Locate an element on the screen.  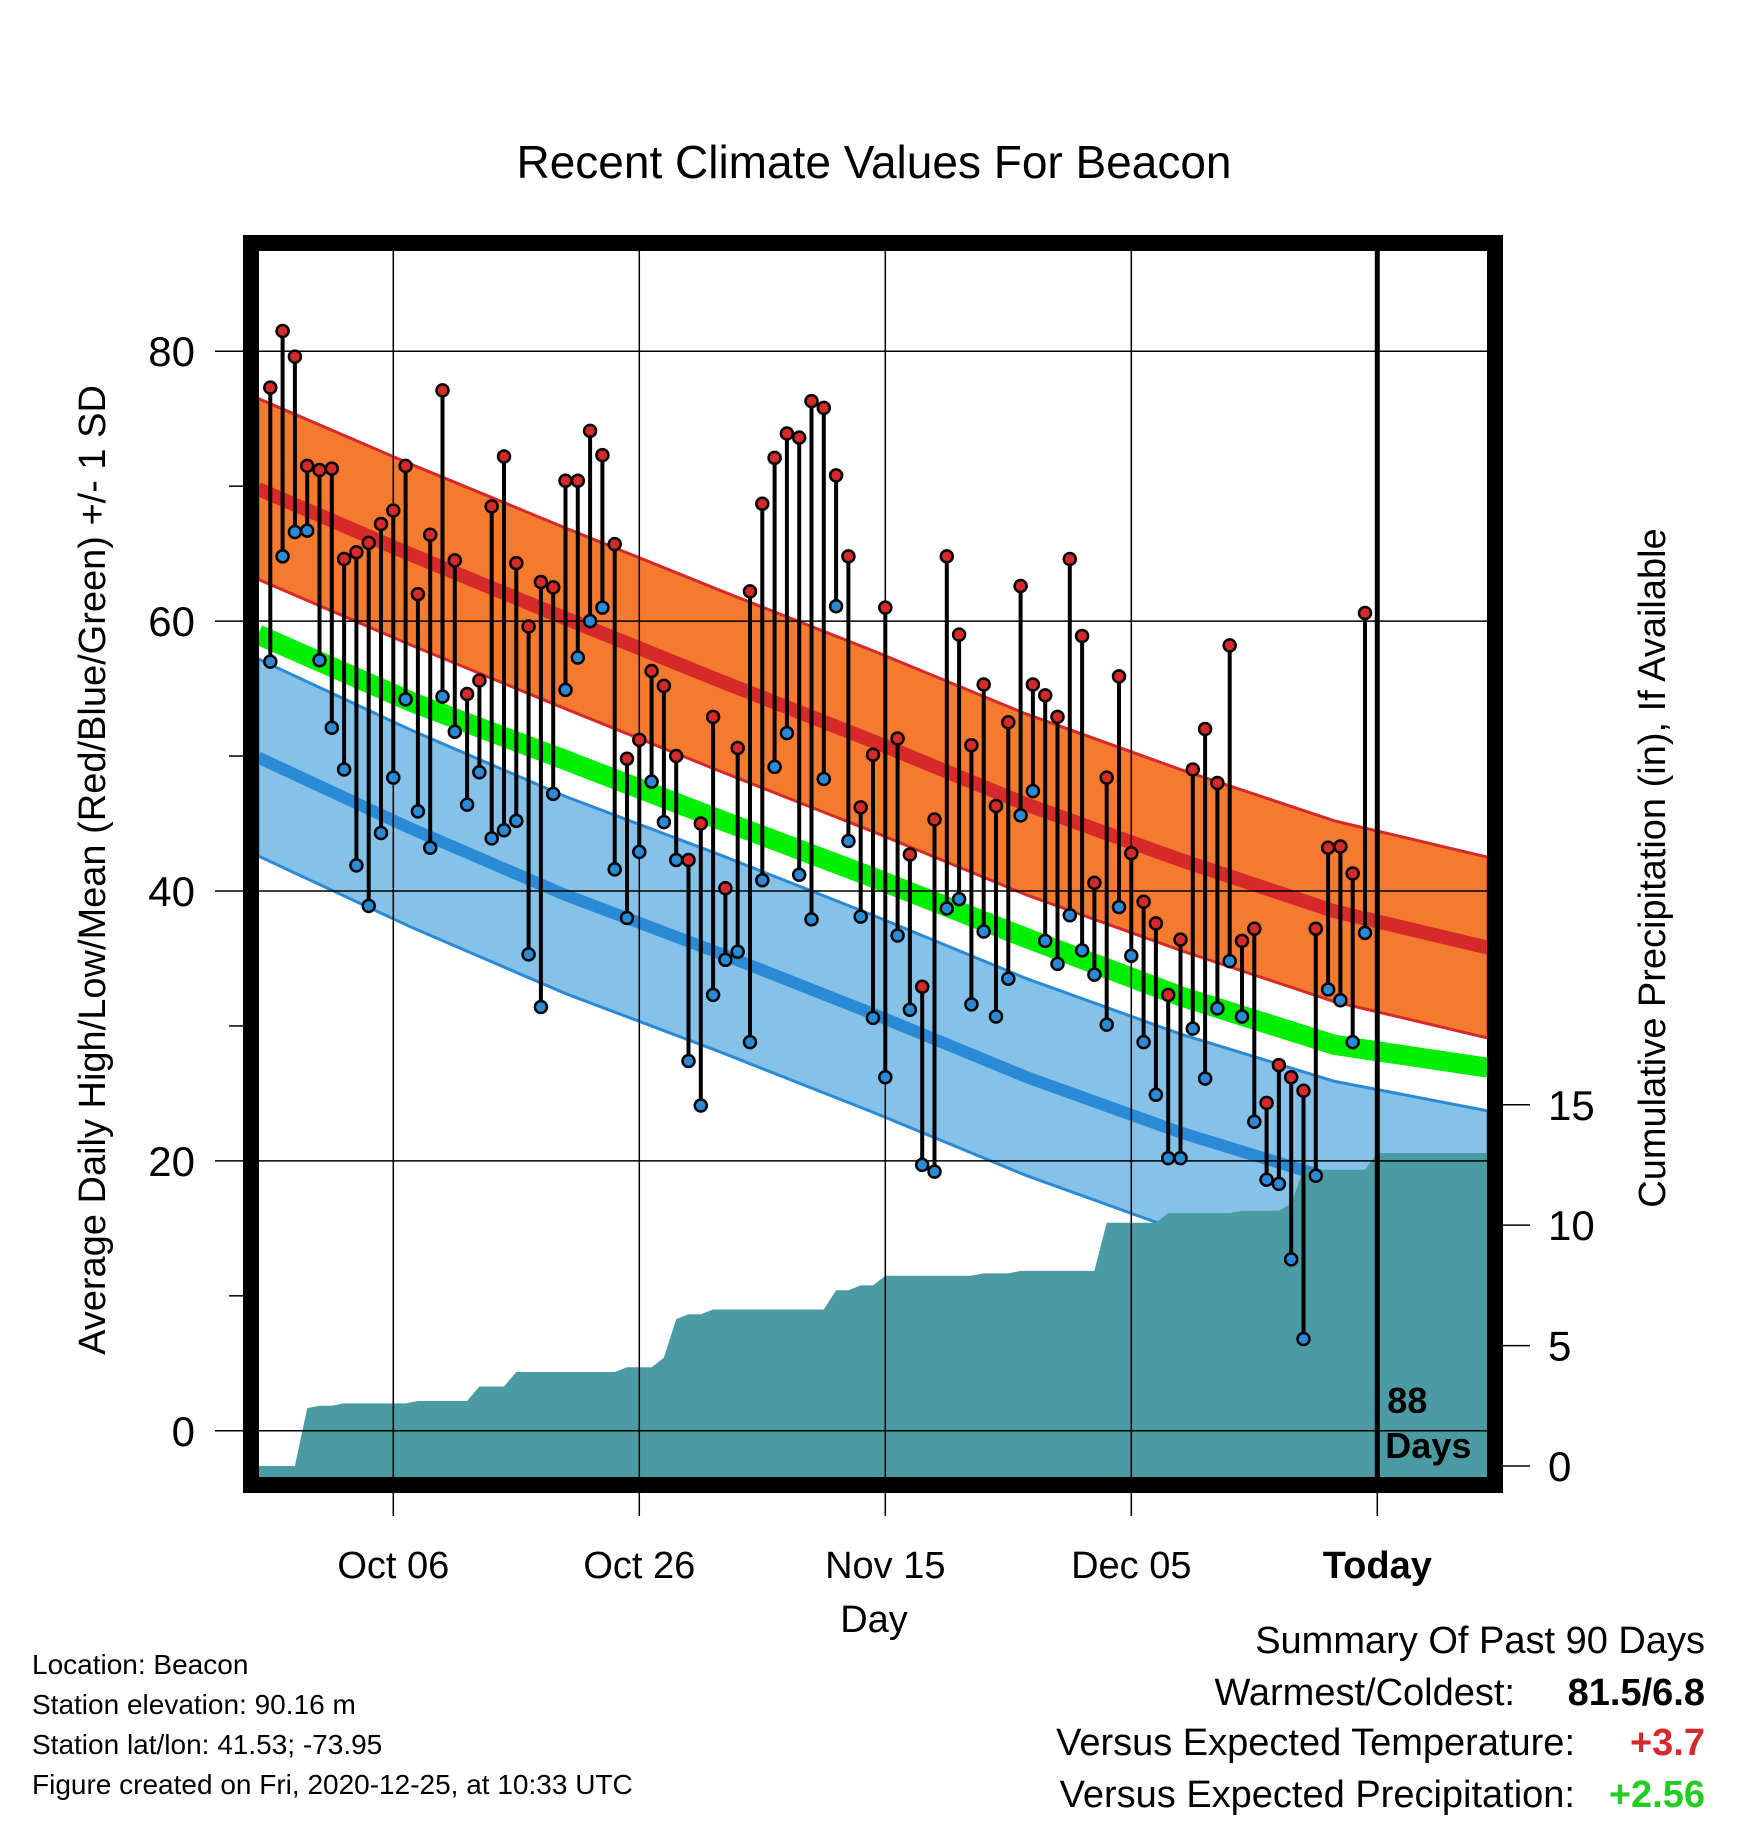
temp-value: +3.7 is located at coordinates (1667, 1743).